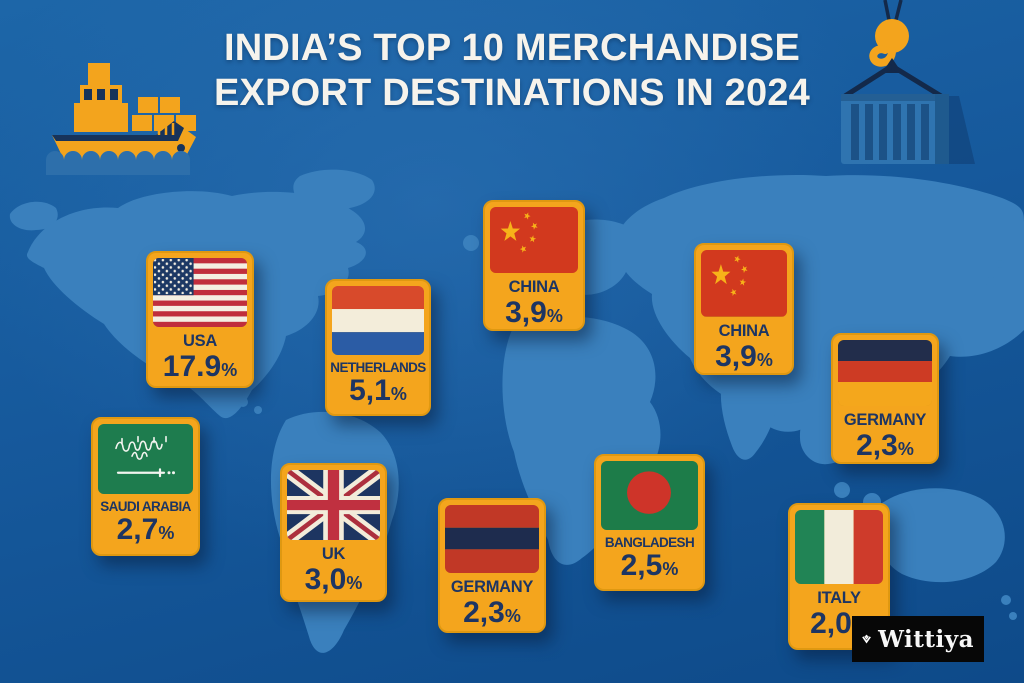  I want to click on china-flag, so click(534, 240).